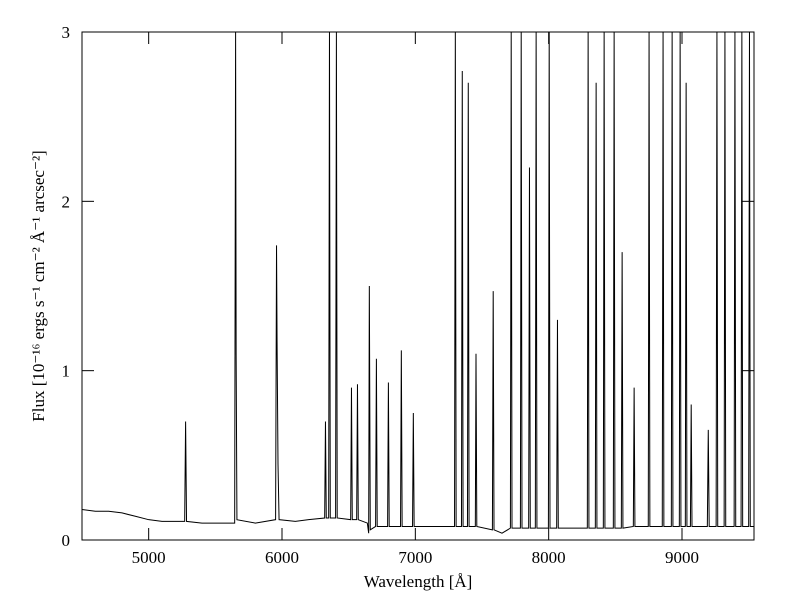 The width and height of the screenshot is (792, 612). What do you see at coordinates (66, 540) in the screenshot?
I see `y-tick-label: 0` at bounding box center [66, 540].